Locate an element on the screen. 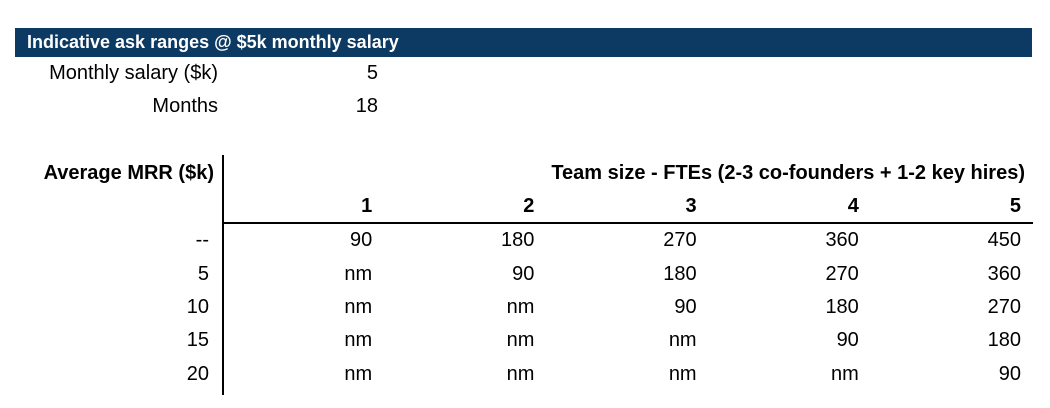 This screenshot has height=408, width=1050. table-row: 20 nm nm nm nm 90 is located at coordinates (524, 374).